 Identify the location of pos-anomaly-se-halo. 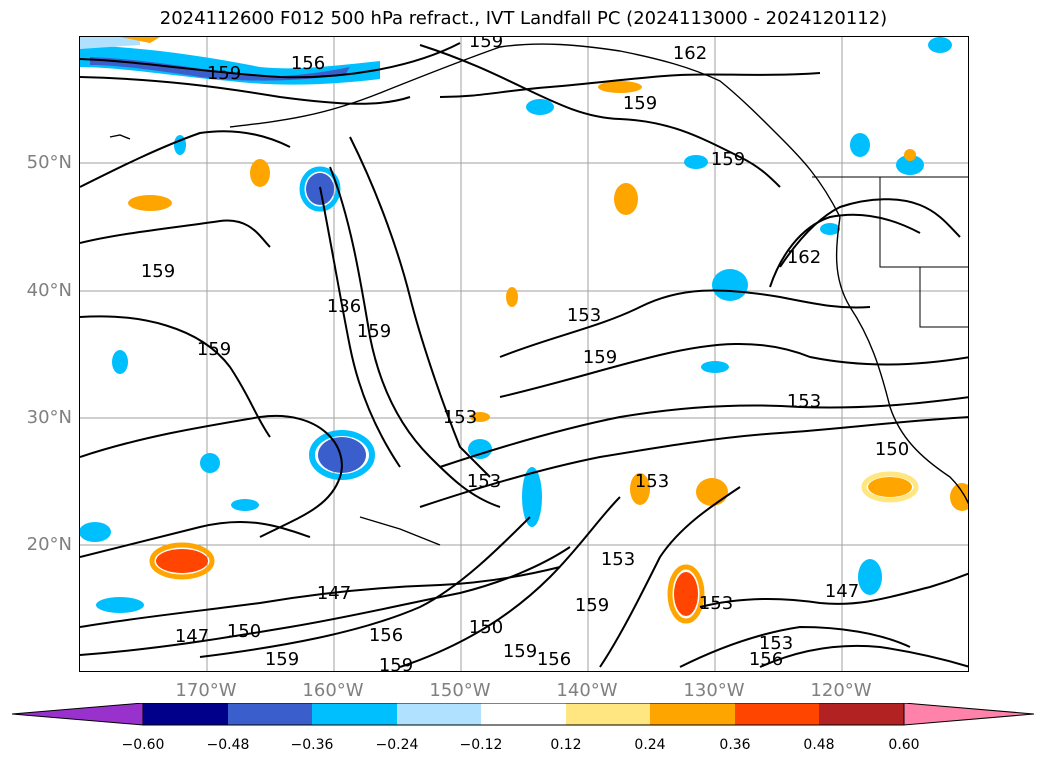
(890, 487).